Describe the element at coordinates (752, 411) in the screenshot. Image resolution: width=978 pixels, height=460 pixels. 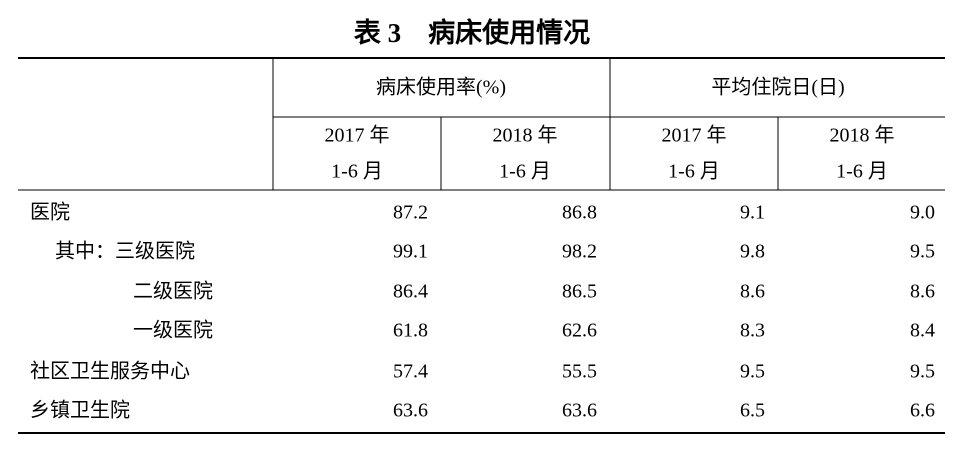
I see `cell-value: 6.5` at that location.